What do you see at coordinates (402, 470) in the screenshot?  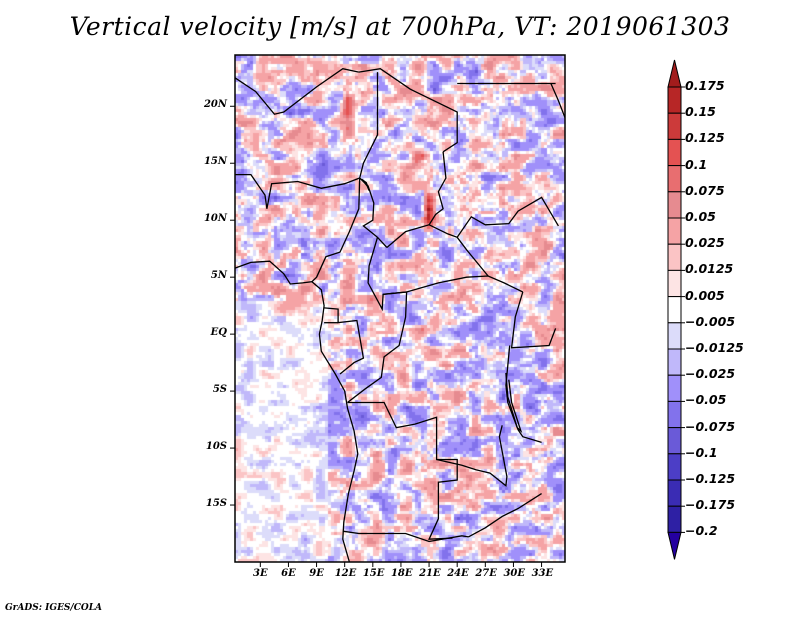 I see `border-angola-drc` at bounding box center [402, 470].